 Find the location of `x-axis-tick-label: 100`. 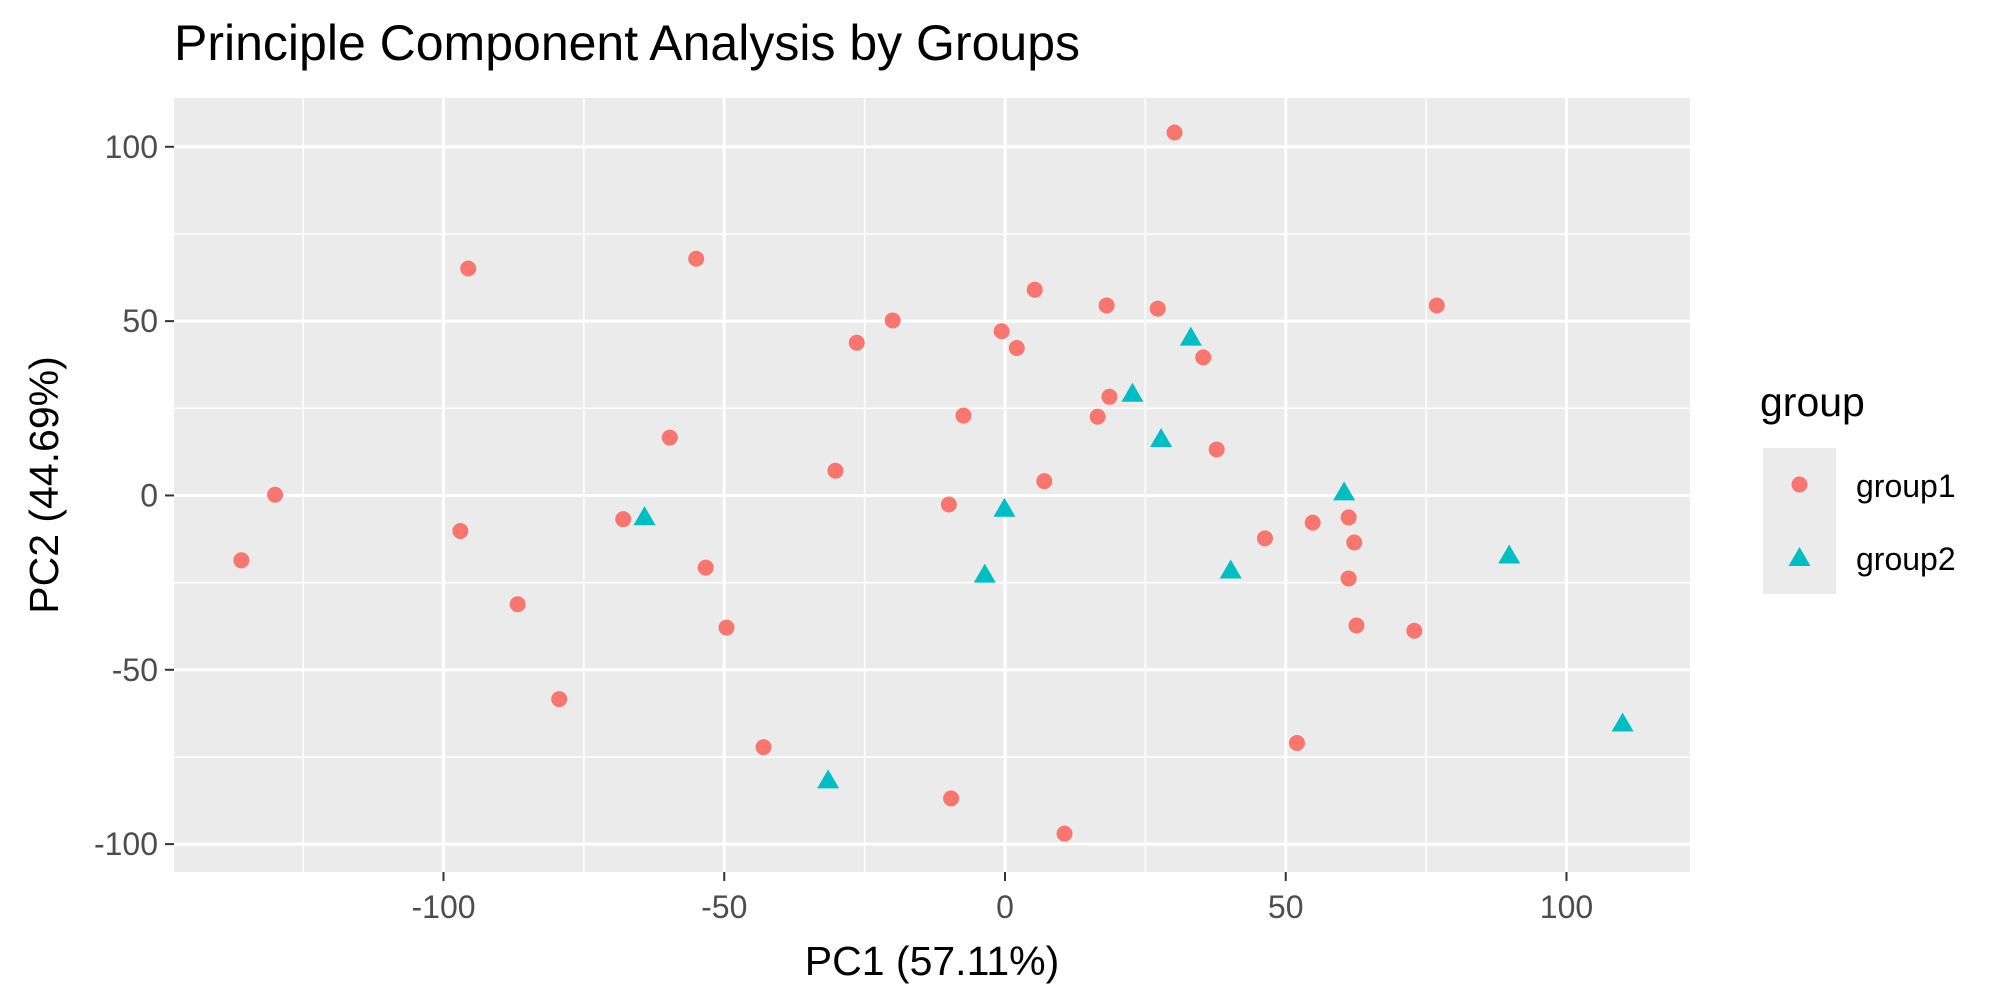

x-axis-tick-label: 100 is located at coordinates (1566, 907).